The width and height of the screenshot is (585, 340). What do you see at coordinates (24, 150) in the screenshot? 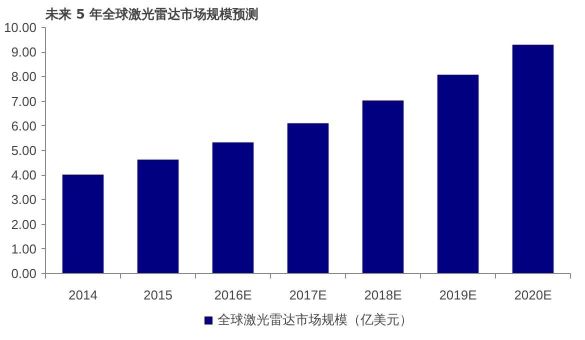
I see `y-tick-label: 5.00` at bounding box center [24, 150].